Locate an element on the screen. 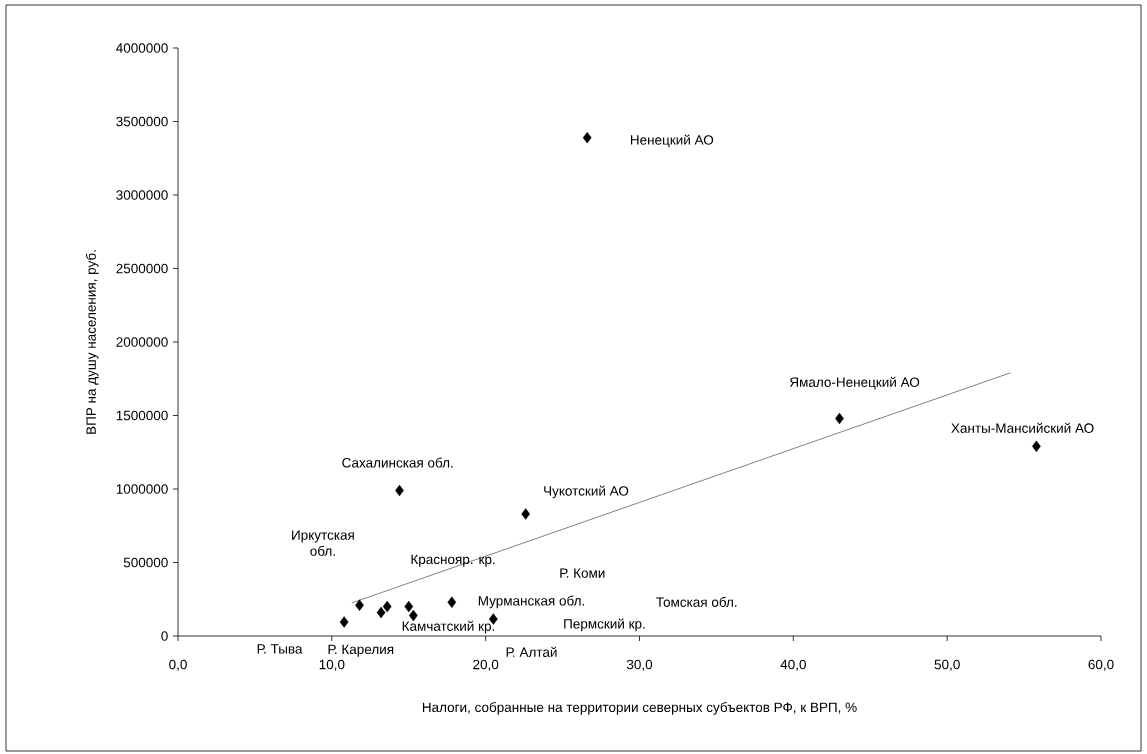  x-tick-label: 0,0 is located at coordinates (178, 665).